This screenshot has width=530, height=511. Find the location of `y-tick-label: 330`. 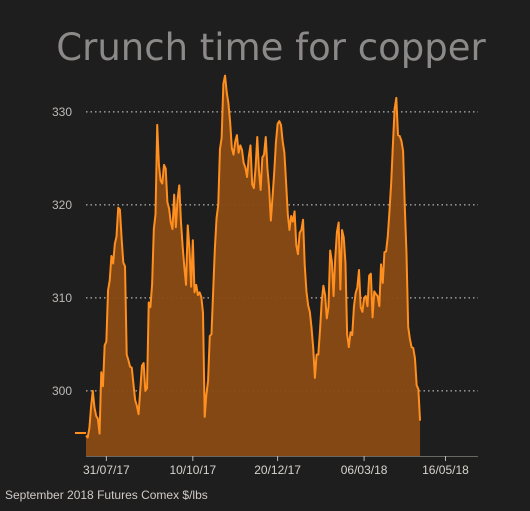

y-tick-label: 330 is located at coordinates (62, 112).